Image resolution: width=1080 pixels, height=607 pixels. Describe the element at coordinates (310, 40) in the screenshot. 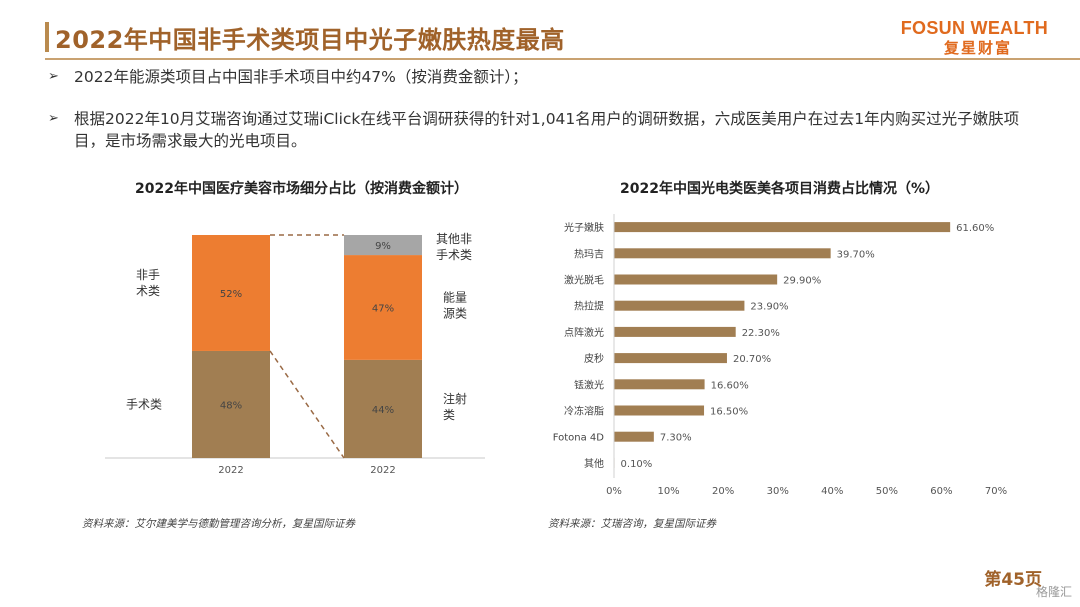

I see `page-title: 2022年中国非手术类项目中光子嫩肤热度最高` at that location.